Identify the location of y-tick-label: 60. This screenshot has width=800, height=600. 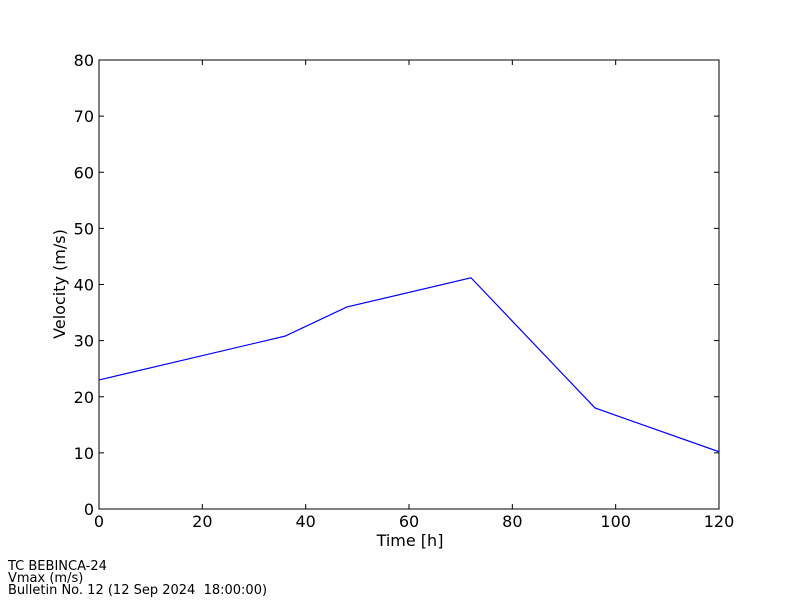
(84, 172).